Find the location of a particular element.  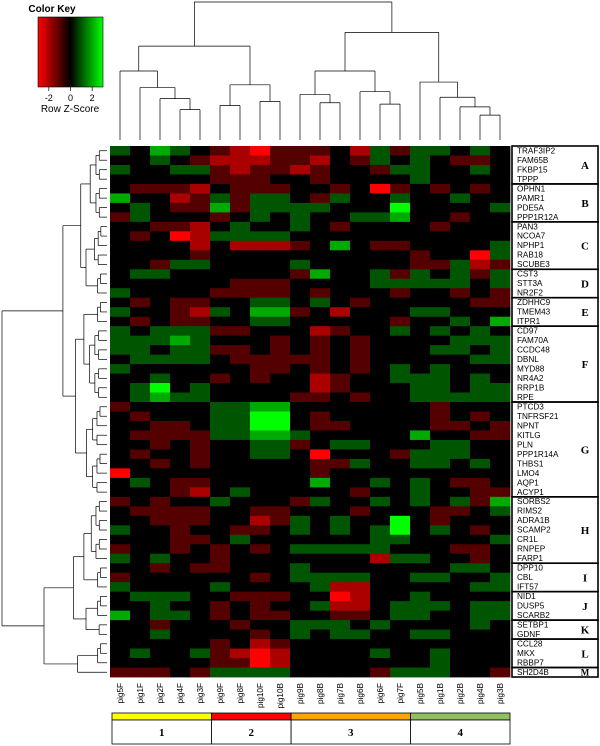

column-label: pig5B is located at coordinates (420, 692).